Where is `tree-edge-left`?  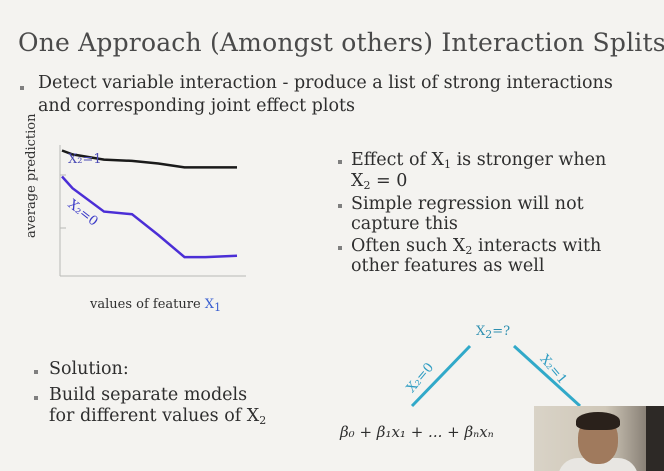 tree-edge-left is located at coordinates (441, 376).